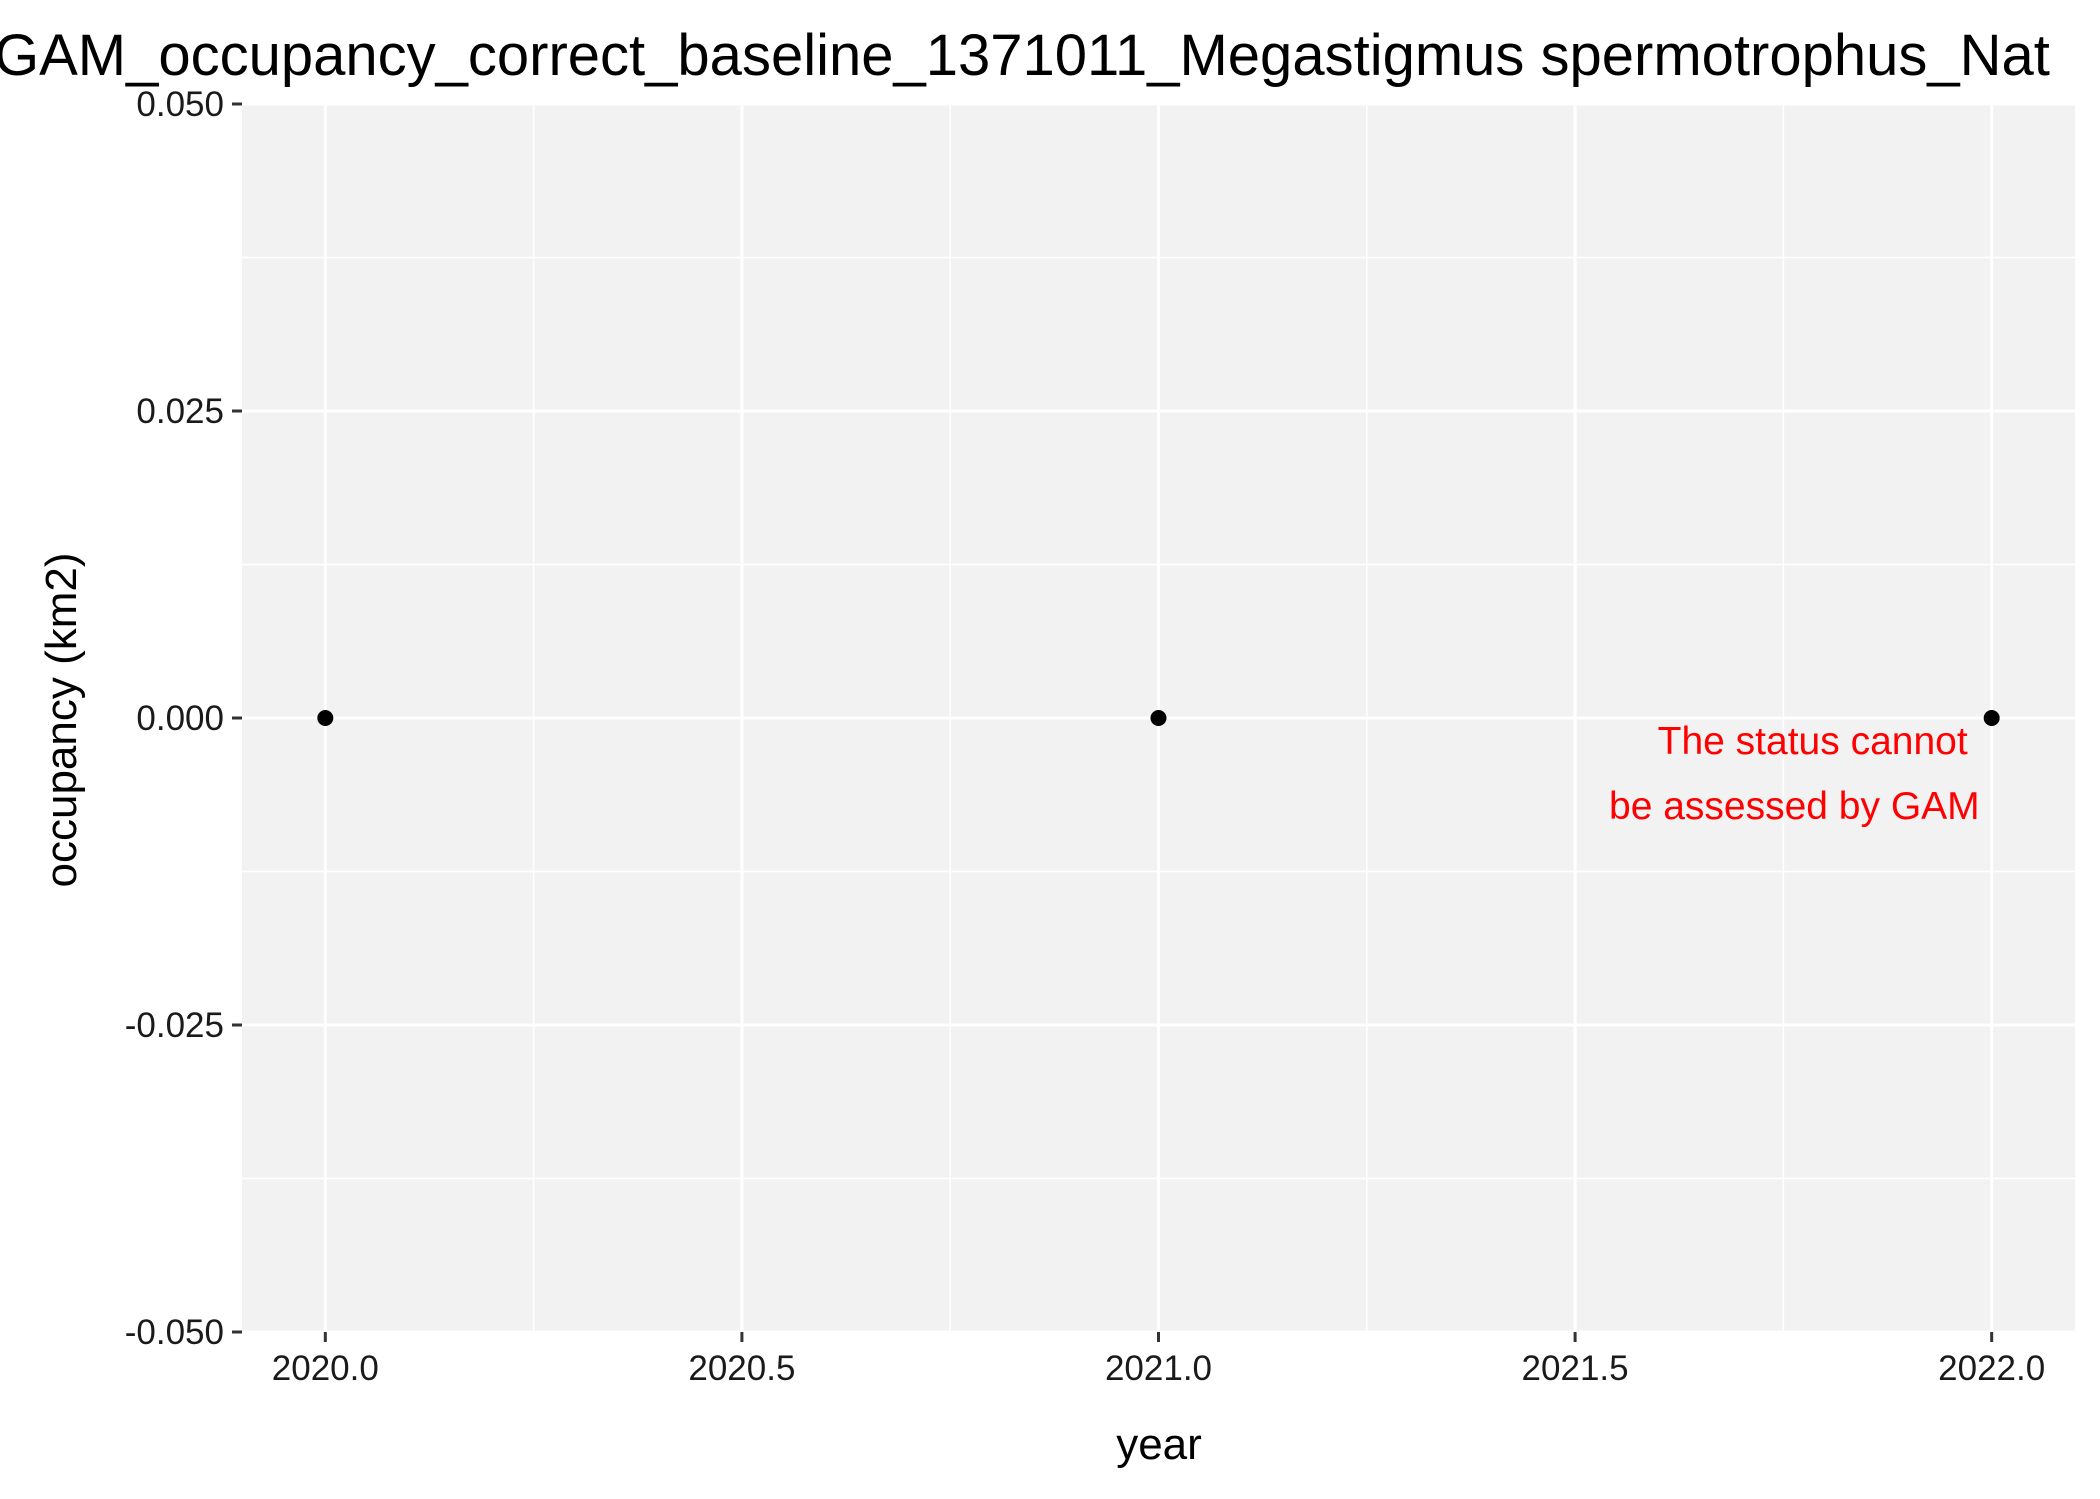 This screenshot has width=2100, height=1499. I want to click on x-axis-title: year, so click(1159, 1444).